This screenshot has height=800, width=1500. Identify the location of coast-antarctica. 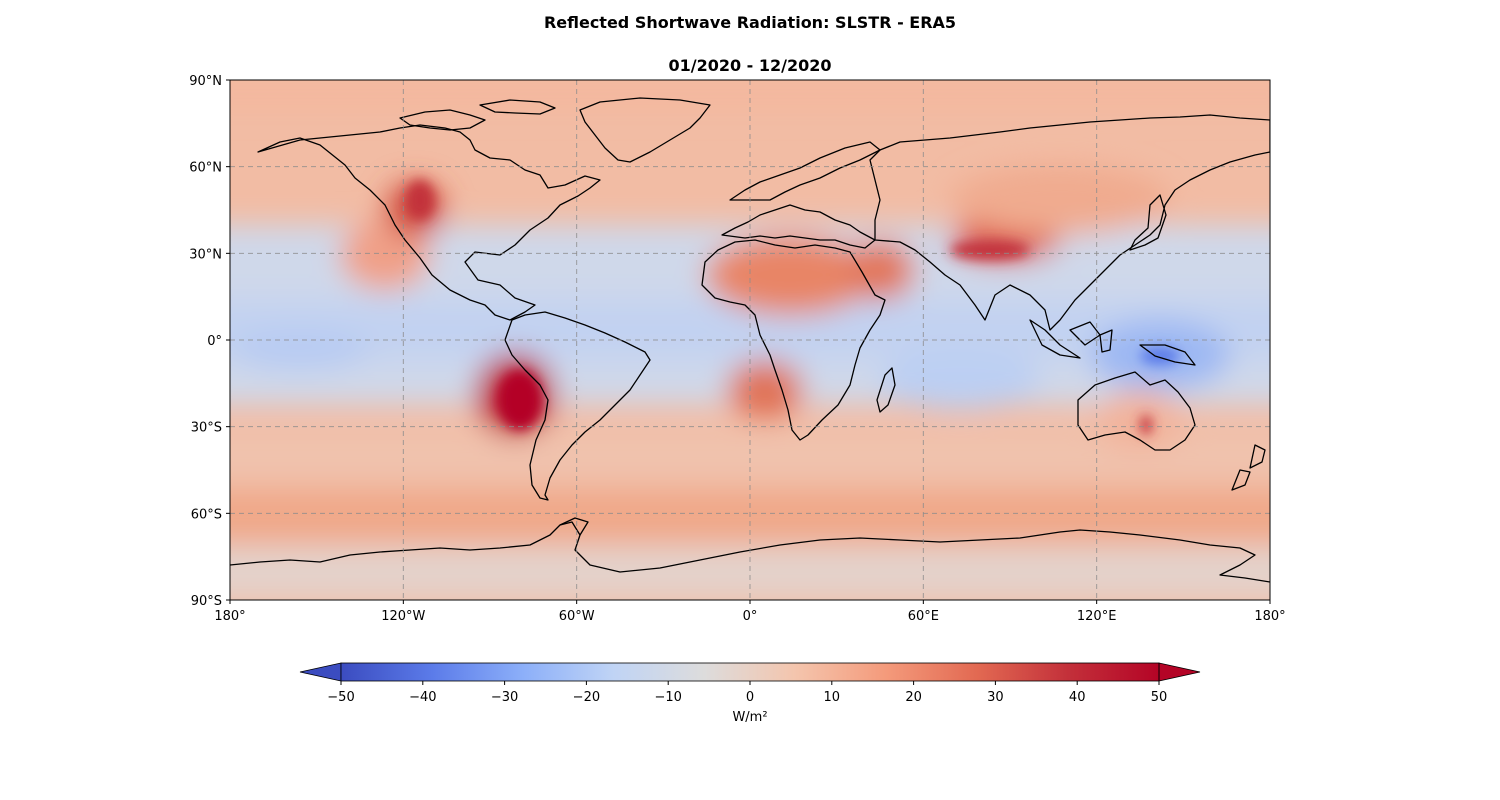
(750, 552).